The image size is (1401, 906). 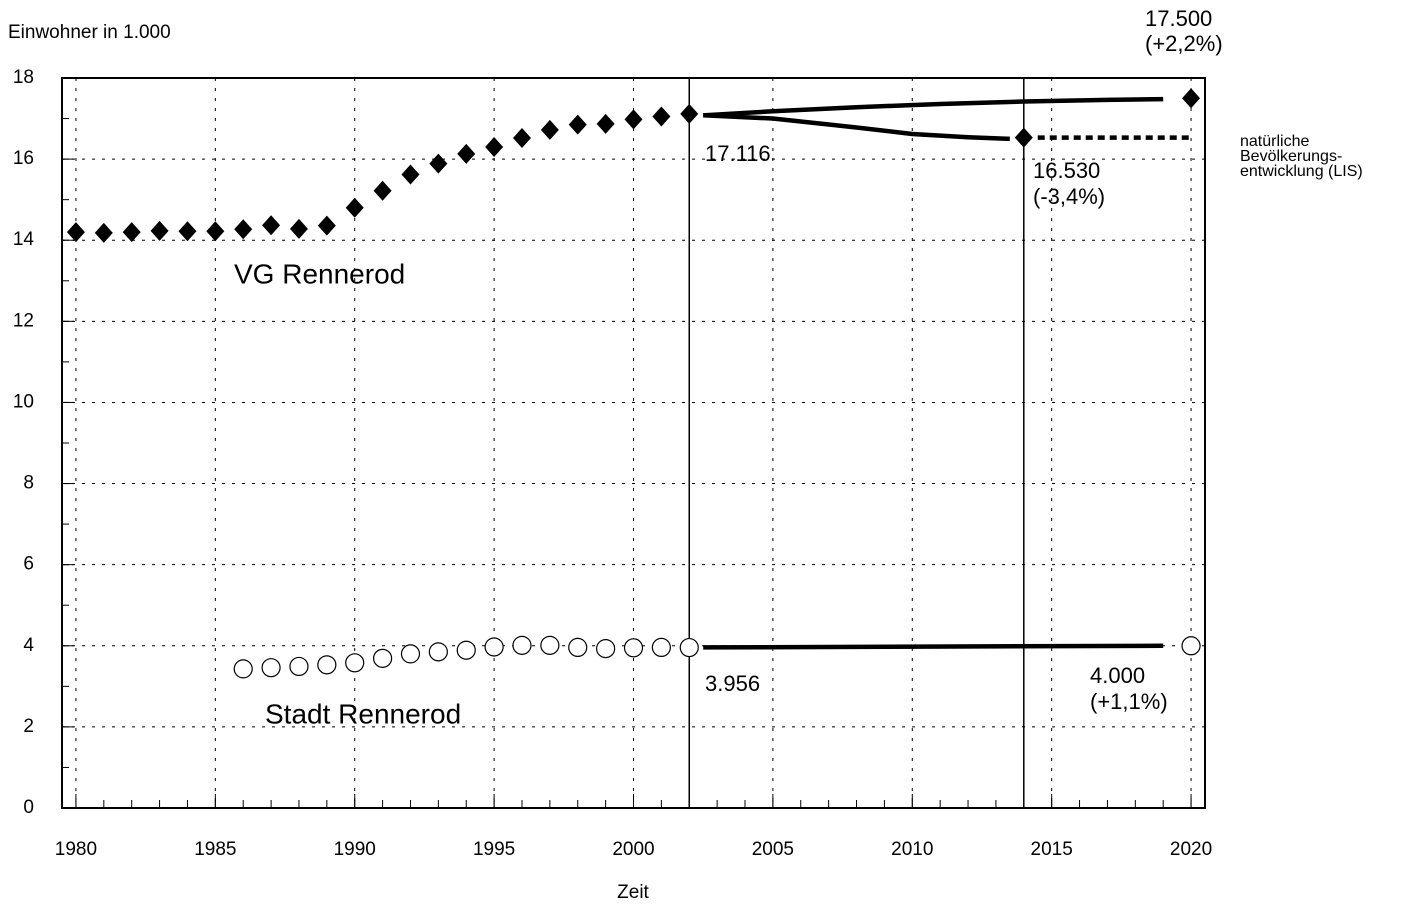 I want to click on annotation: entwicklung (LIS), so click(x=1301, y=171).